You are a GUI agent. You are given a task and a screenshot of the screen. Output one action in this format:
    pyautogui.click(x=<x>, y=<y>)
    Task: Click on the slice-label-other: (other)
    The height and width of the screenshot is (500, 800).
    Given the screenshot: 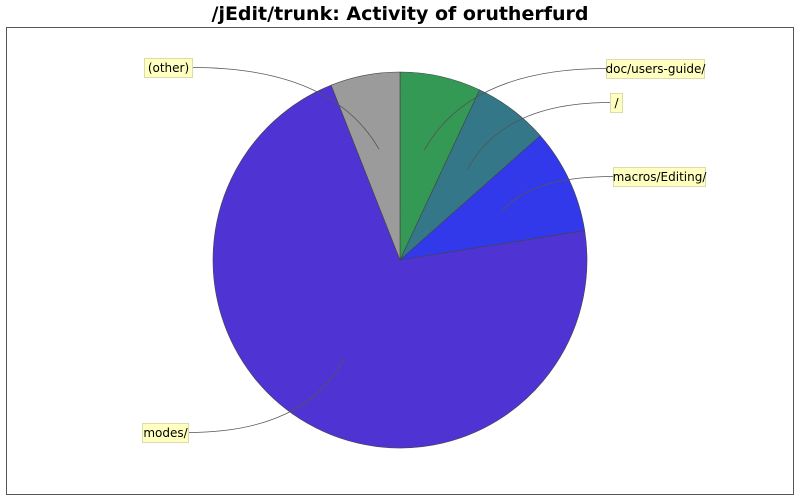 What is the action you would take?
    pyautogui.click(x=168, y=68)
    